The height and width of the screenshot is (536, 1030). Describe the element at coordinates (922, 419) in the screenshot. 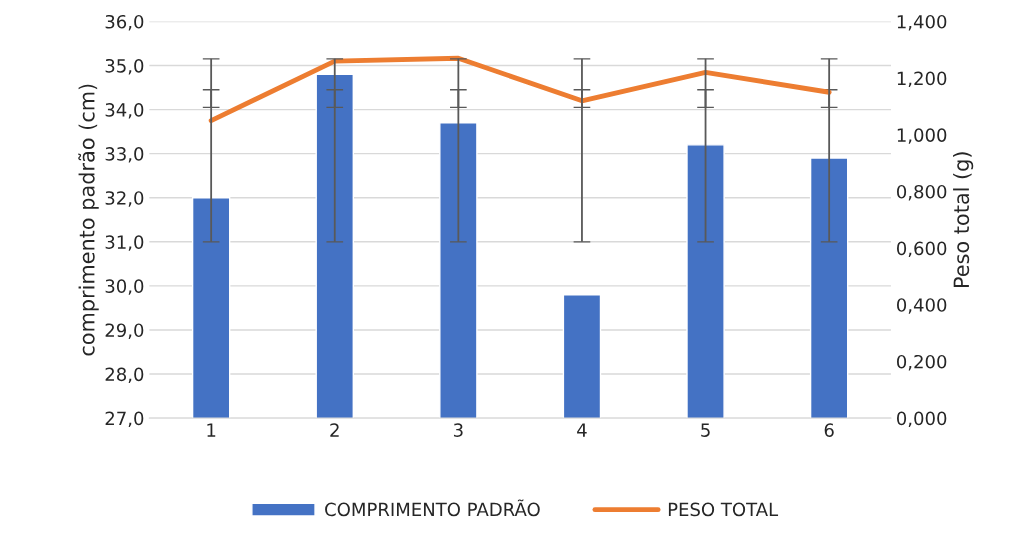

I see `y2-tick-label: 0,000` at that location.